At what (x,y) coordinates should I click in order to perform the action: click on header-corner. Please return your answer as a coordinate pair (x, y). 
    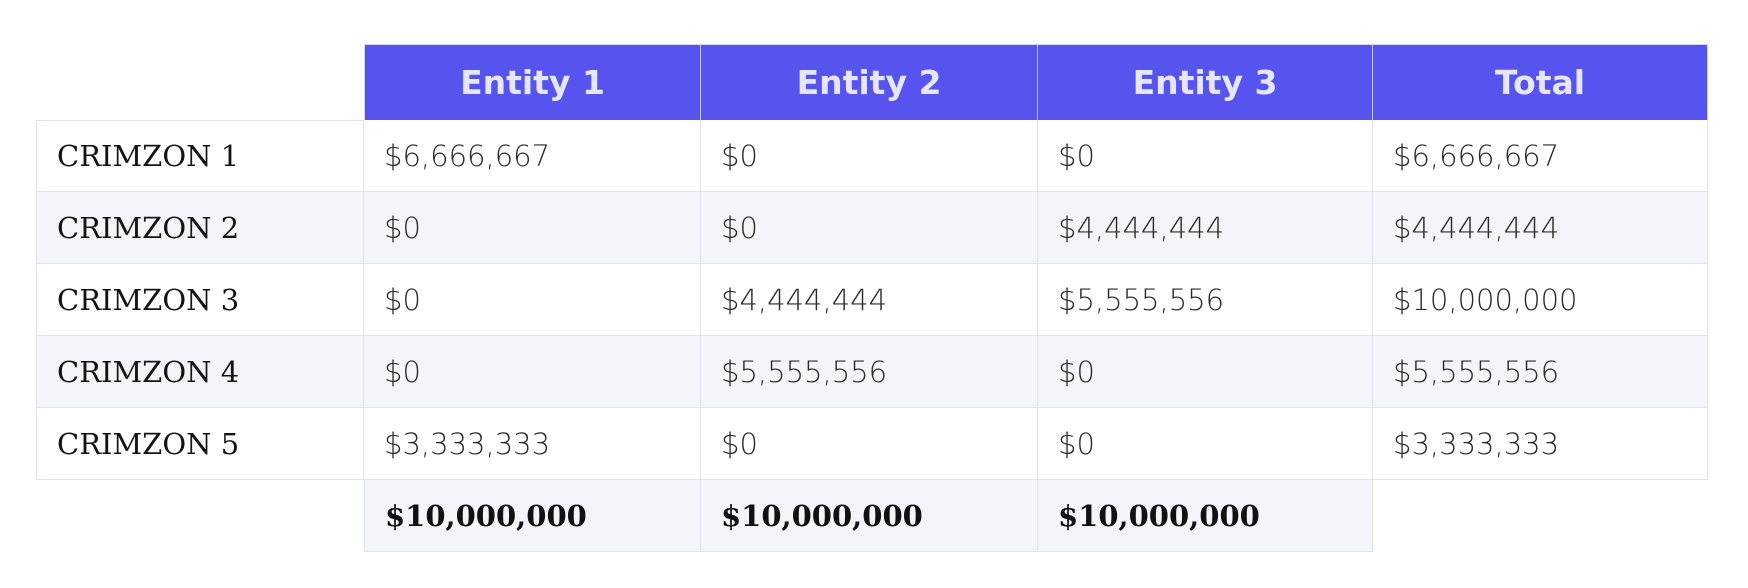
    Looking at the image, I should click on (200, 82).